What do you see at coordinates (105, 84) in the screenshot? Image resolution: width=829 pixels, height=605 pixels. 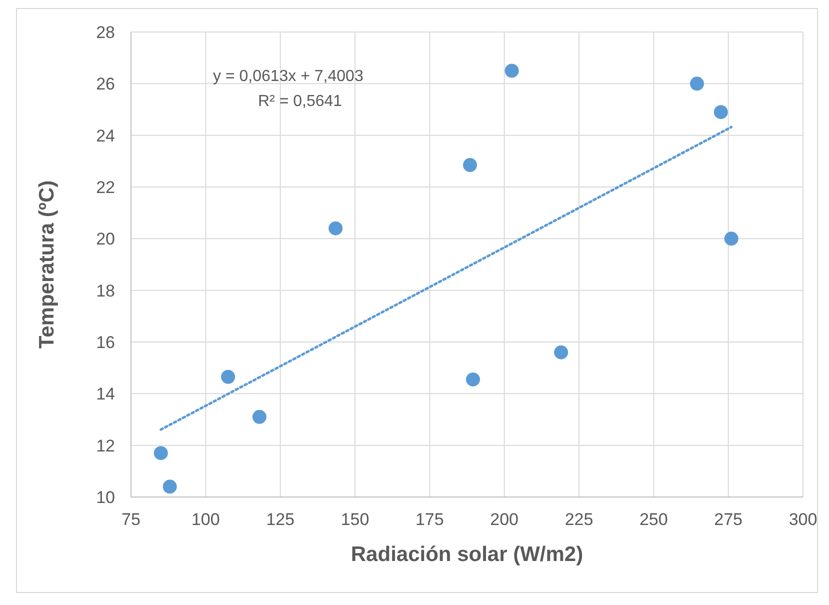 I see `y-tick-label: 26` at bounding box center [105, 84].